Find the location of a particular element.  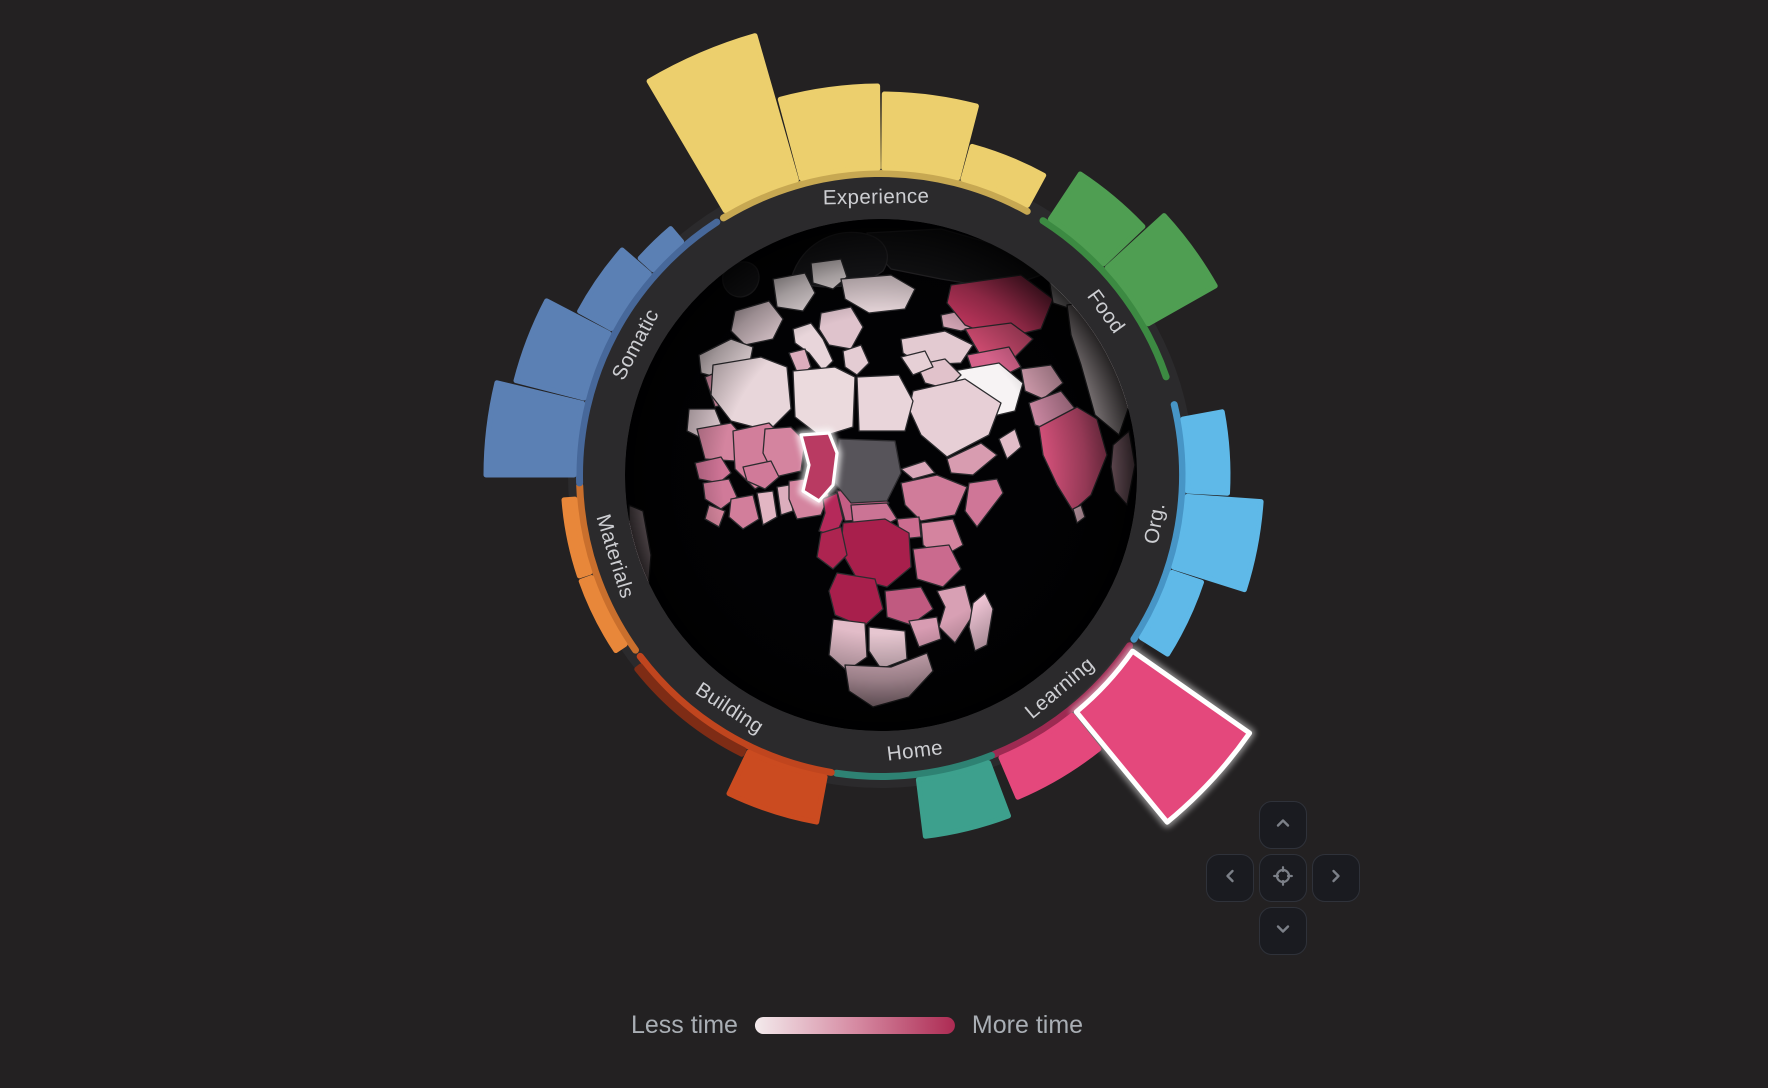

chevron-down-icon is located at coordinates (1283, 931).